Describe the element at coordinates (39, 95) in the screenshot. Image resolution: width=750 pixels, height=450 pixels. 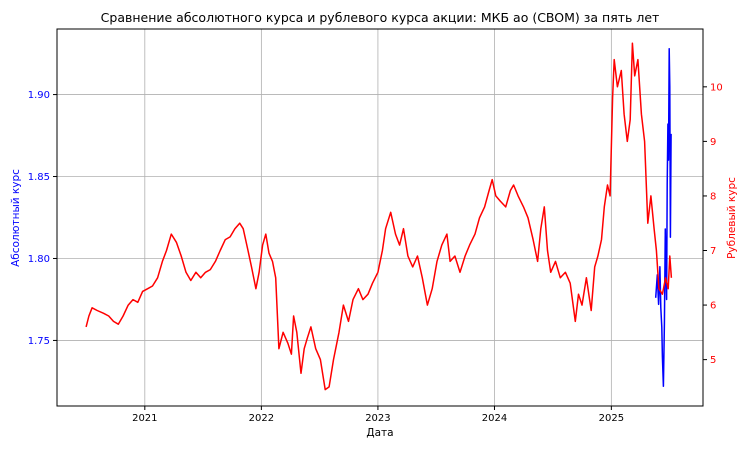
I see `y-left-tick-label: 1.90` at that location.